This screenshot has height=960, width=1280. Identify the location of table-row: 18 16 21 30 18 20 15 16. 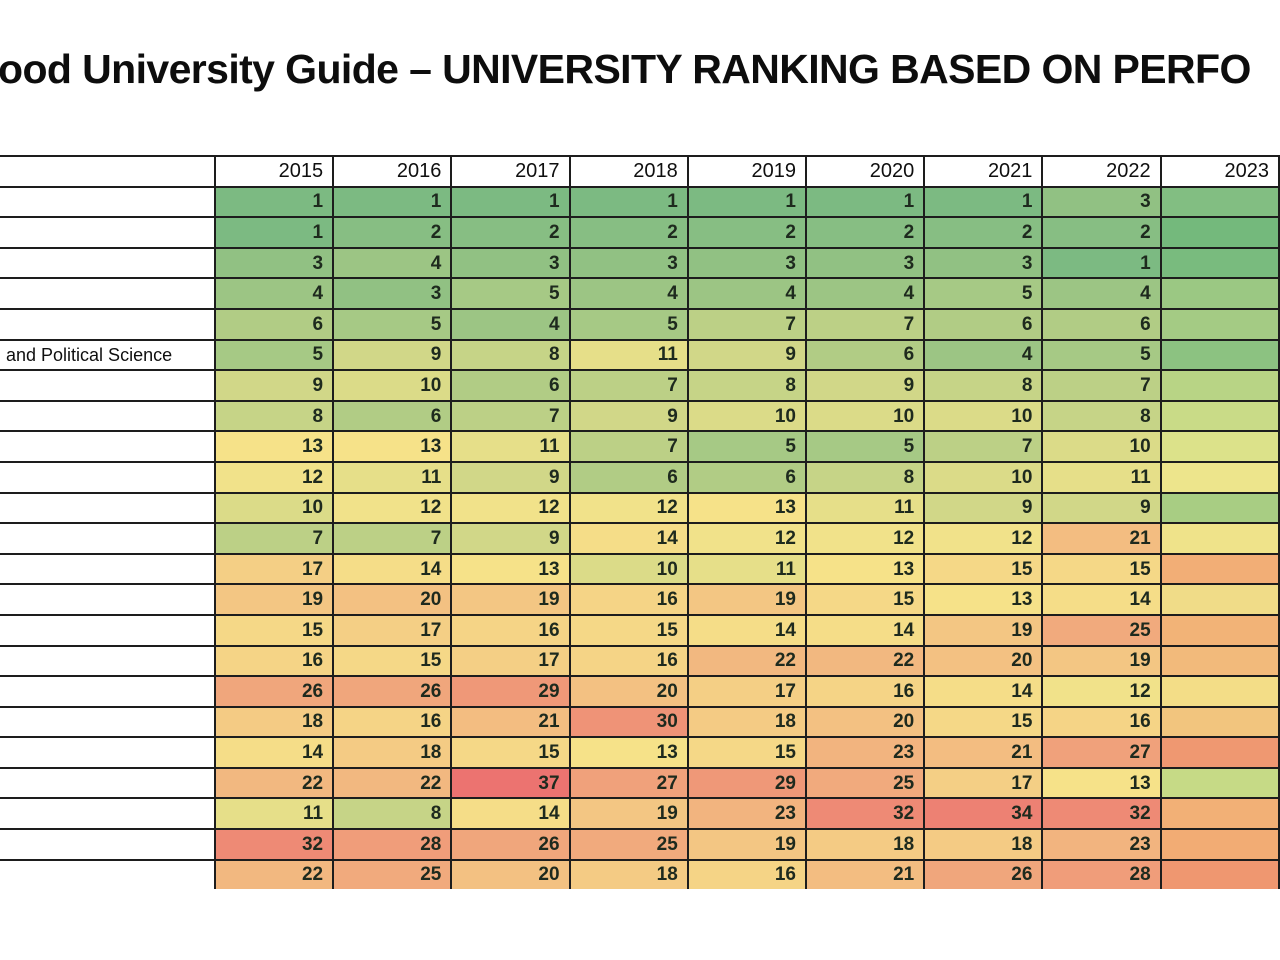
(640, 722).